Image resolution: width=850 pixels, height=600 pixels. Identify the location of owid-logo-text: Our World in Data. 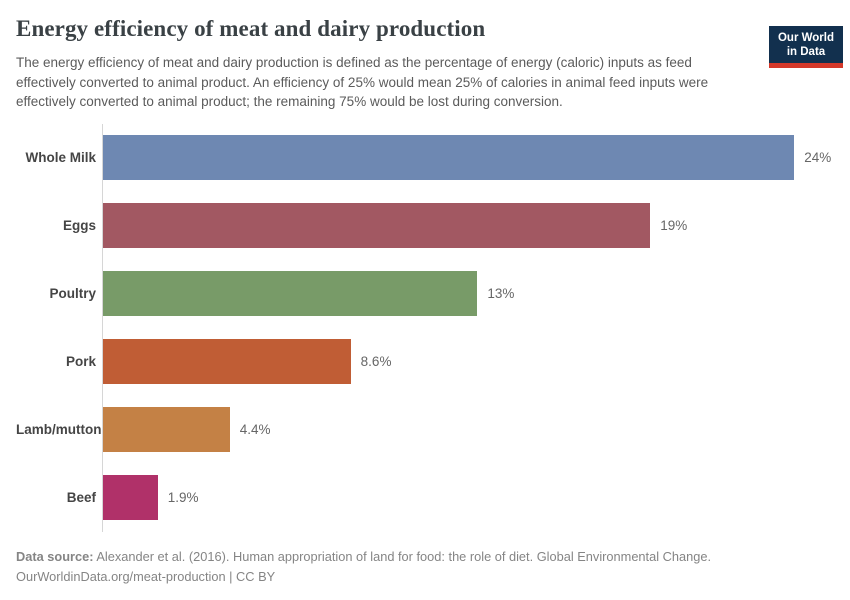
(806, 44).